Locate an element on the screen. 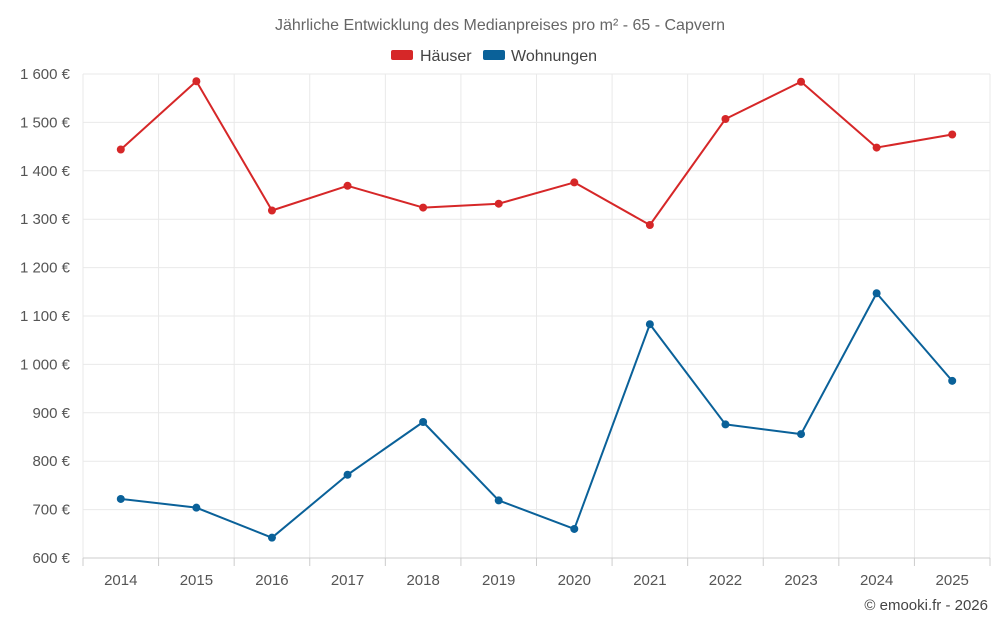 The height and width of the screenshot is (625, 1000). y-tick-label: 1 200 € is located at coordinates (45, 268).